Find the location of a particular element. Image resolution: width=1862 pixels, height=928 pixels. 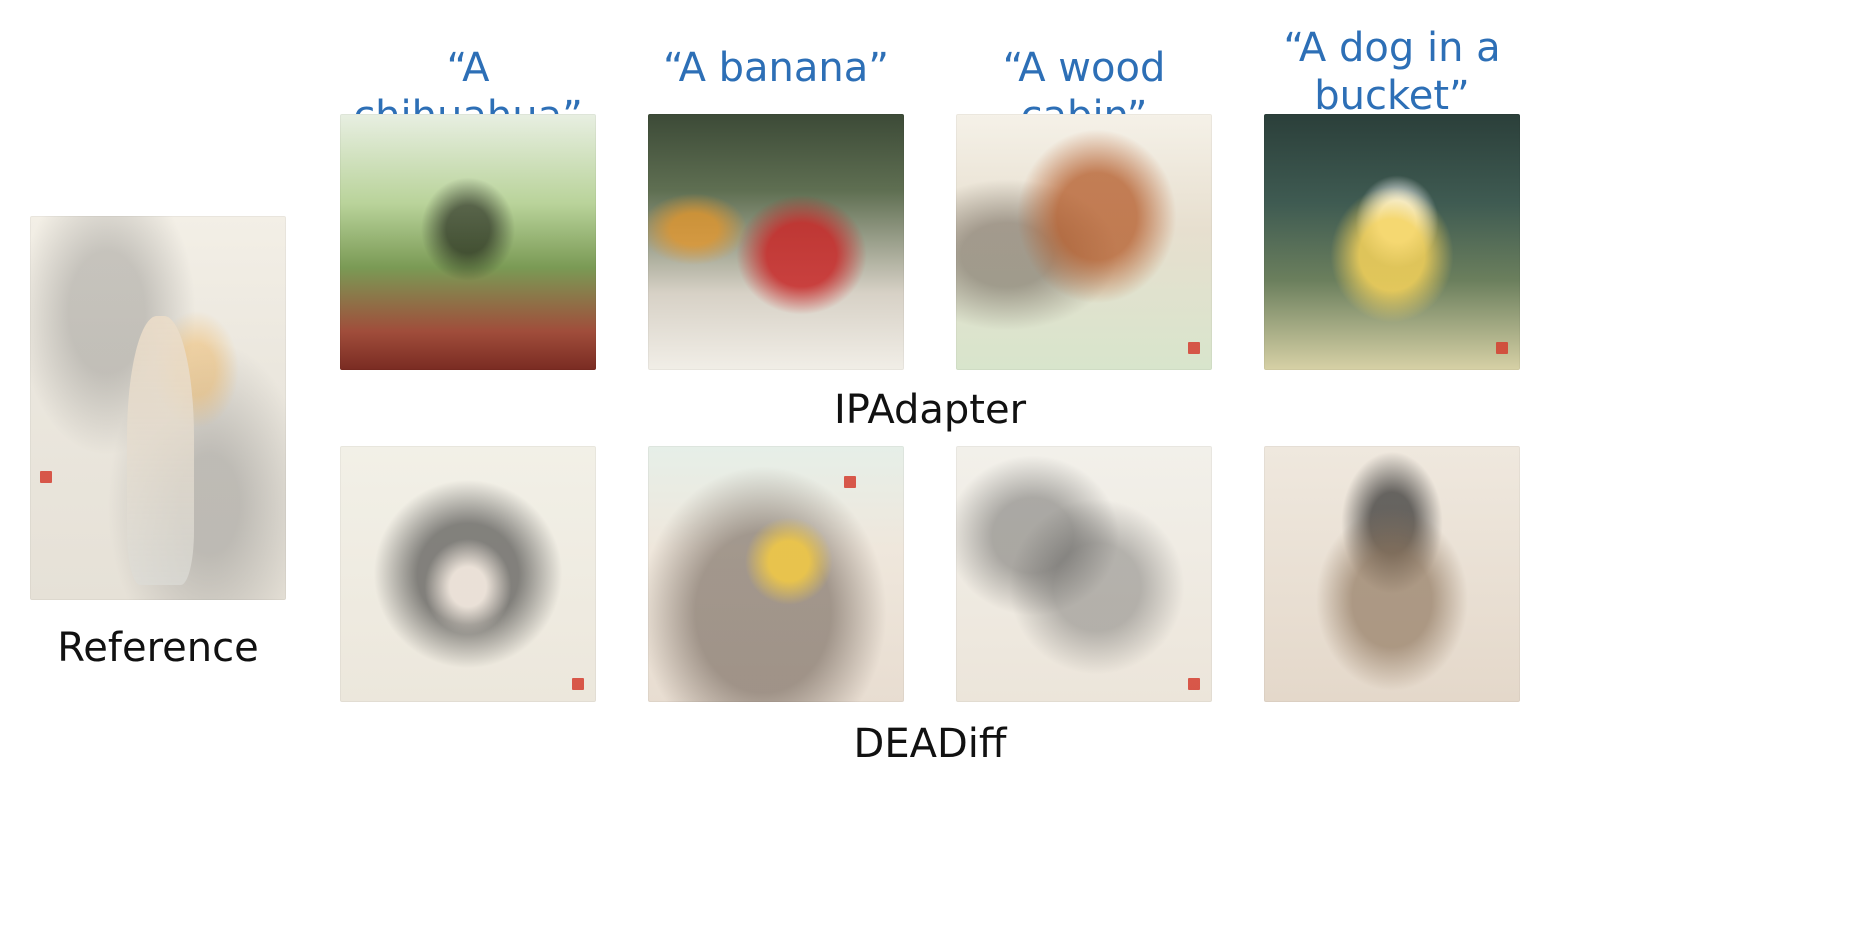

ipadapter-image-wood-cabin is located at coordinates (1084, 242).